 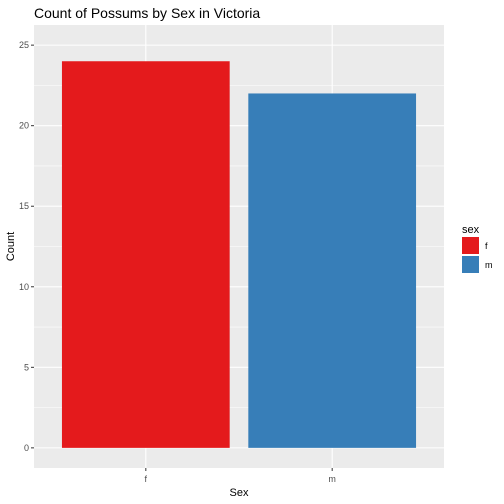 I want to click on legend: sex fm, so click(x=477, y=248).